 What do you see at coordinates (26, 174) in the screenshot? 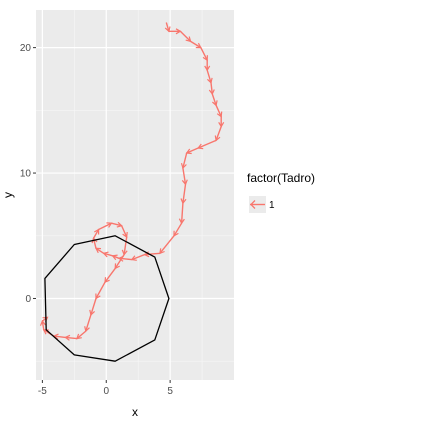
I see `y-tick-label: 10` at bounding box center [26, 174].